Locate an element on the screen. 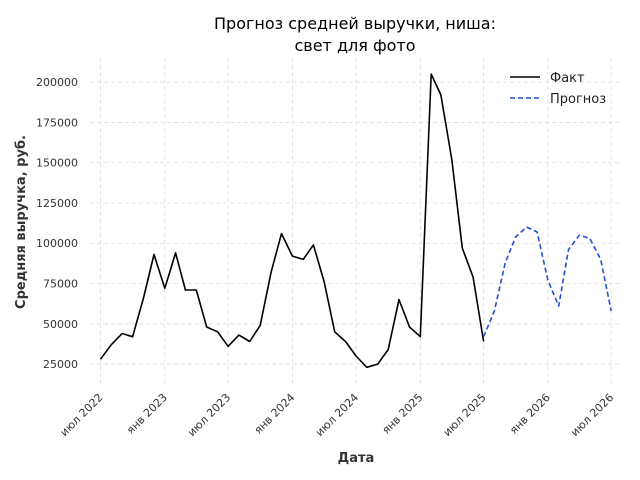 This screenshot has height=480, width=640. y-tick-label: 50000 is located at coordinates (60, 324).